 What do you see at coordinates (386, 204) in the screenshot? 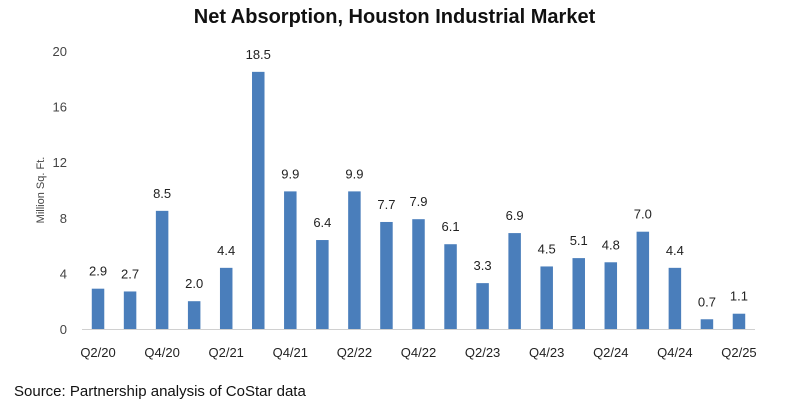
I see `data-label: 7.7` at bounding box center [386, 204].